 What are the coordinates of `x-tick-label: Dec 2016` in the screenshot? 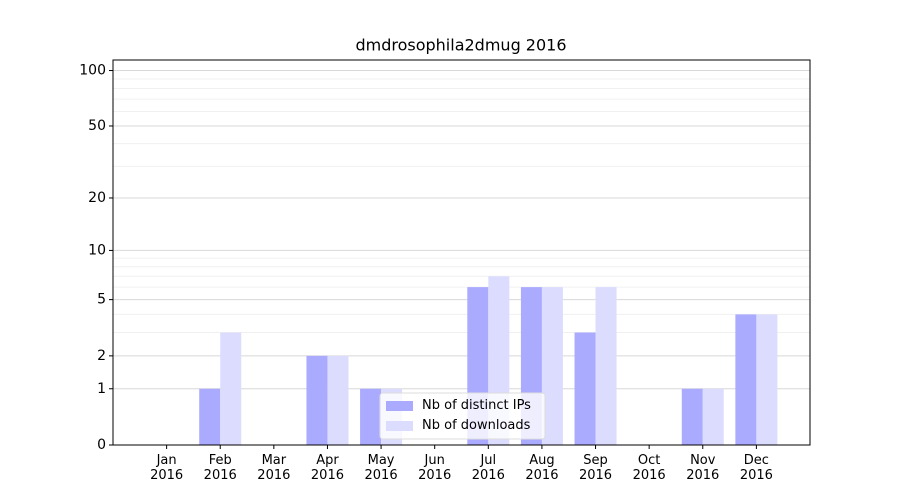 It's located at (756, 468).